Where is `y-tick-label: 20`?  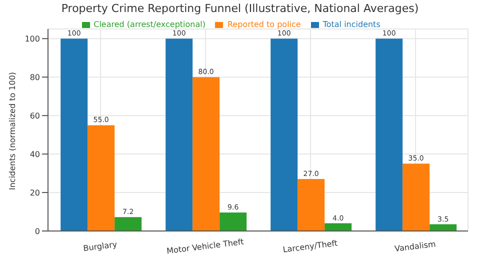
y-tick-label: 20 is located at coordinates (35, 193).